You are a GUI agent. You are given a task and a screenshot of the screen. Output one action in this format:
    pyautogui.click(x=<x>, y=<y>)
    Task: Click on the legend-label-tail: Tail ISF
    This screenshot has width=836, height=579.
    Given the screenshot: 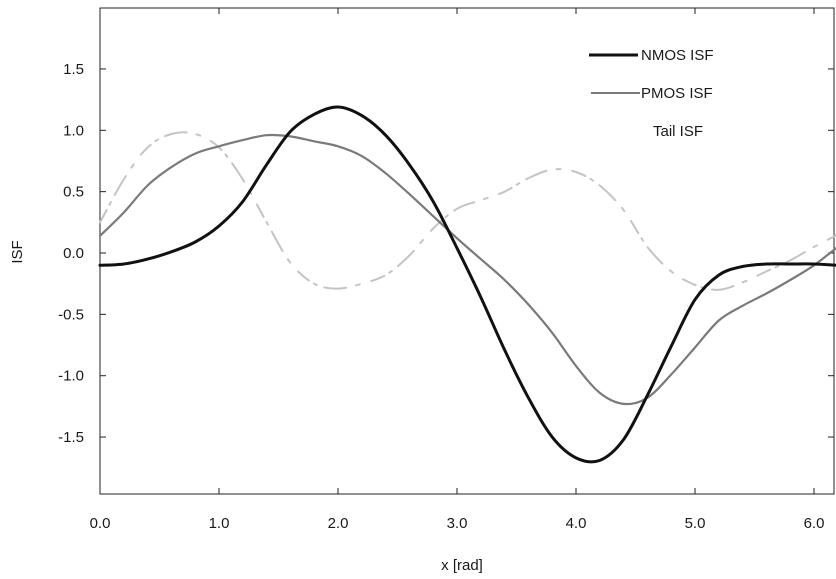 What is the action you would take?
    pyautogui.click(x=678, y=131)
    